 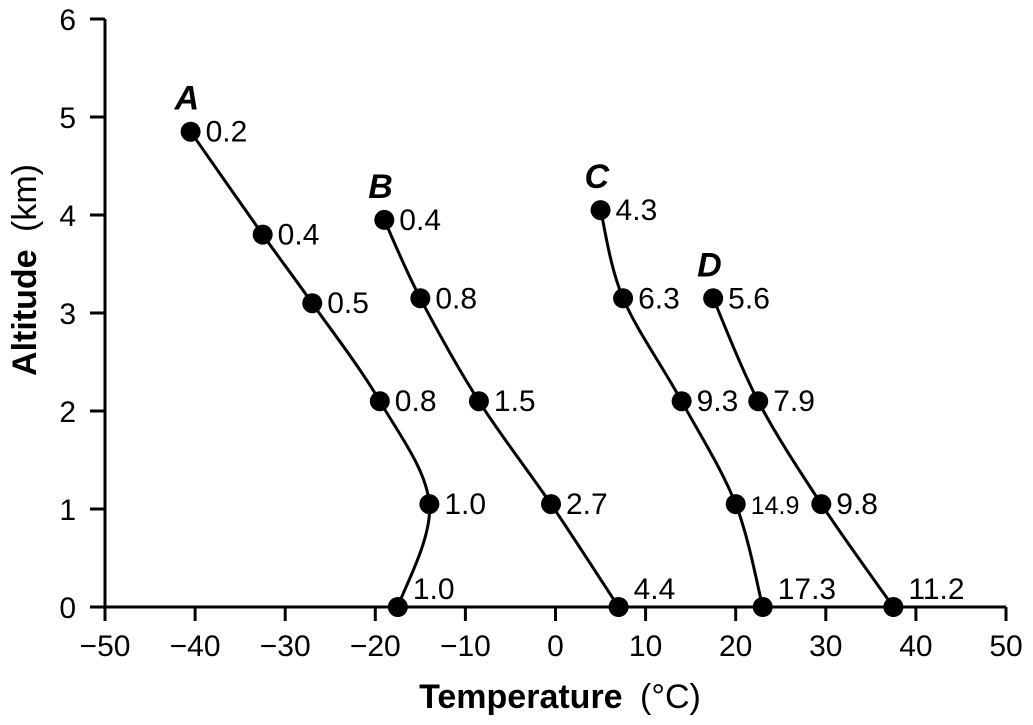 What do you see at coordinates (348, 303) in the screenshot?
I see `data-label: 0.5` at bounding box center [348, 303].